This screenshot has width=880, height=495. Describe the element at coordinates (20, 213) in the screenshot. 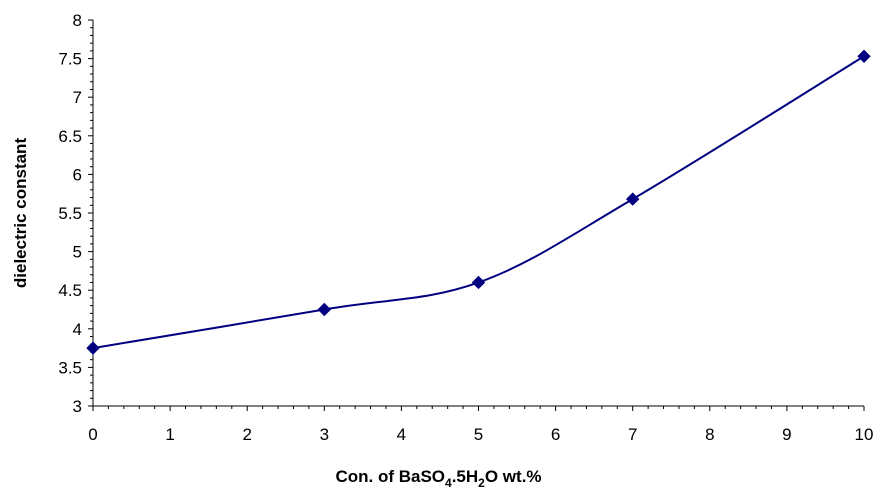

I see `y-axis-title: dielectric constant` at that location.